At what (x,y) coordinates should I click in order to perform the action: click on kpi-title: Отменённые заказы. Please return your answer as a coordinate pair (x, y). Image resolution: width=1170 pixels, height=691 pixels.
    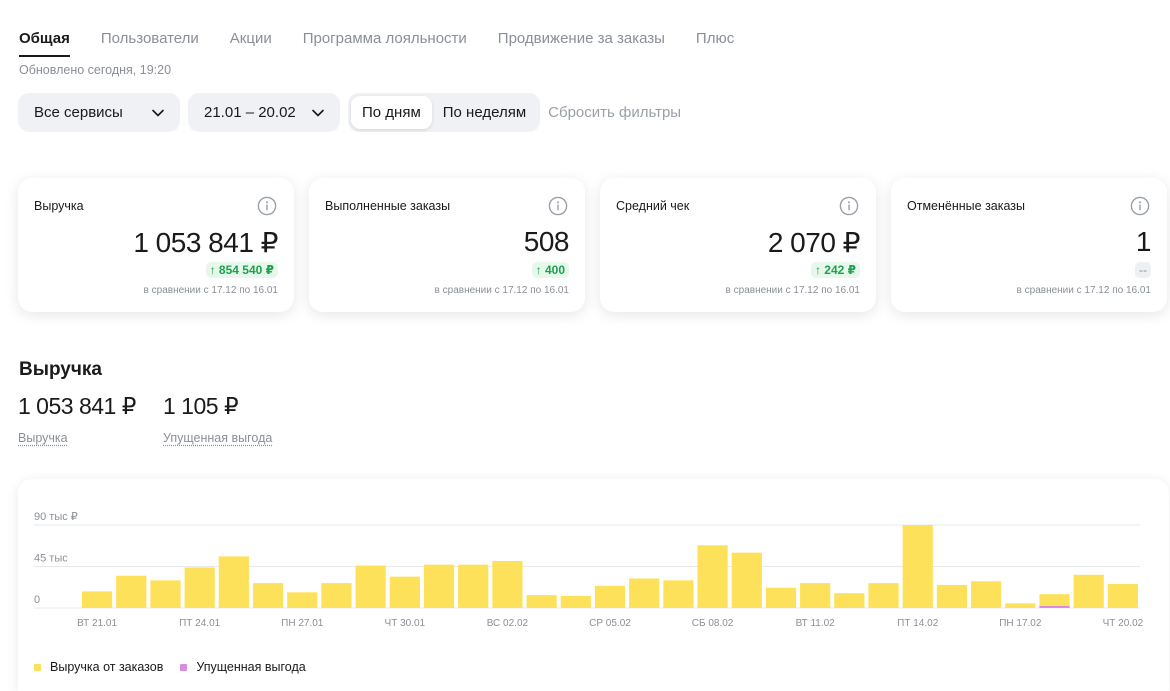
    Looking at the image, I should click on (966, 206).